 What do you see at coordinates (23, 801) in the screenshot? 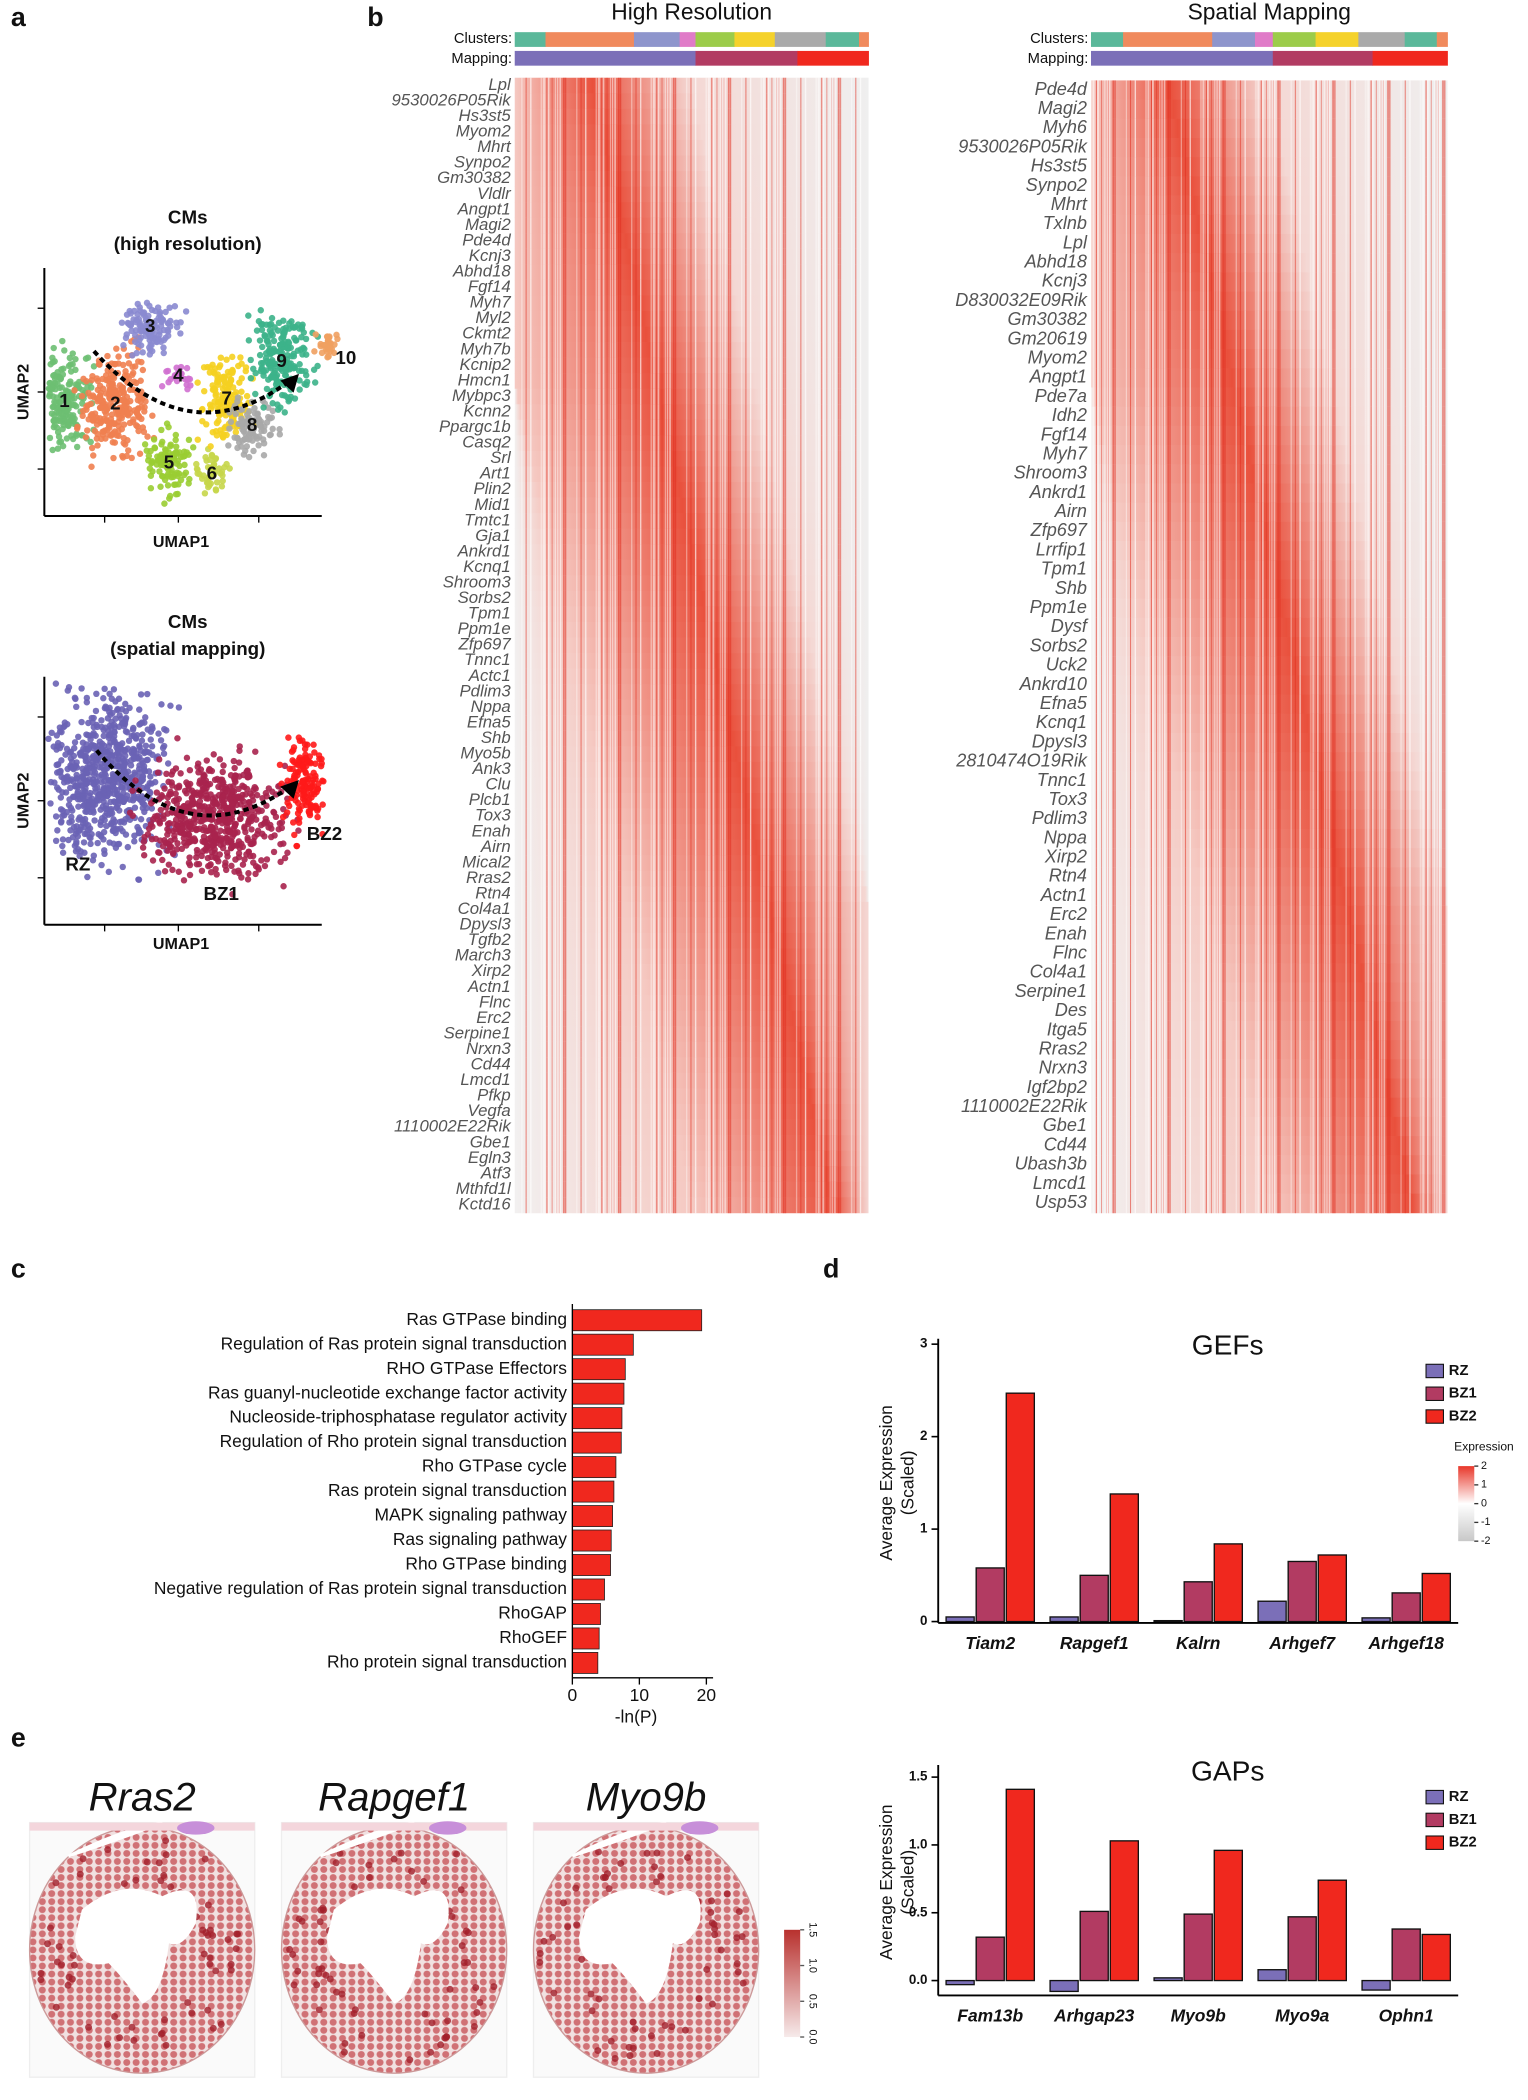
I see `y-axis-label: UMAP2` at bounding box center [23, 801].